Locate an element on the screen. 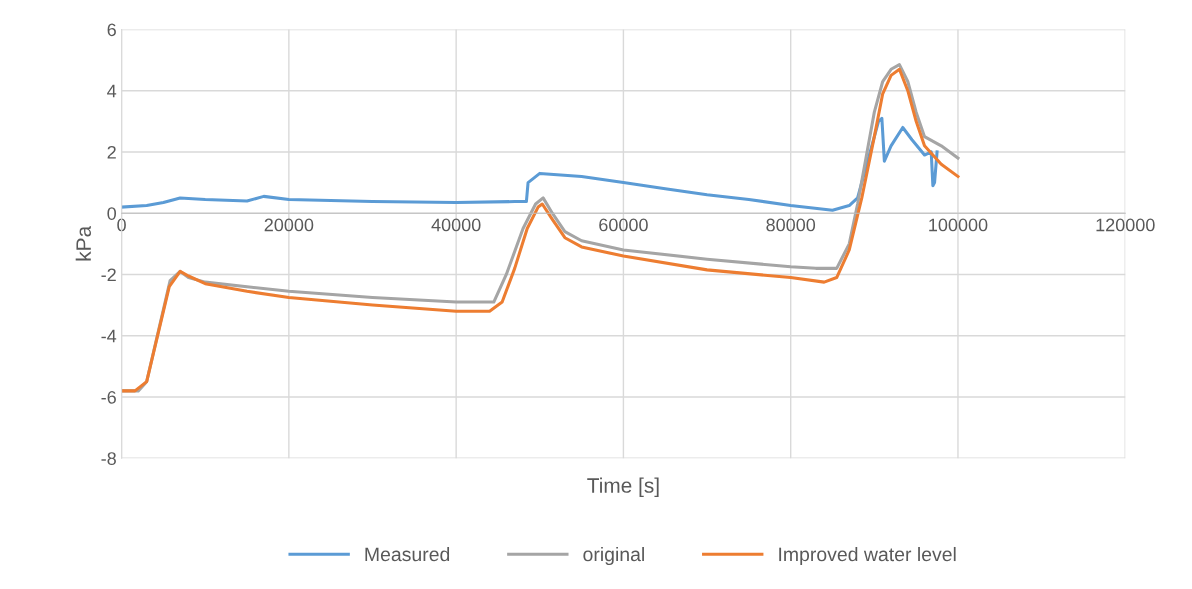 The width and height of the screenshot is (1192, 589). x-tick-label: 80000 is located at coordinates (791, 225).